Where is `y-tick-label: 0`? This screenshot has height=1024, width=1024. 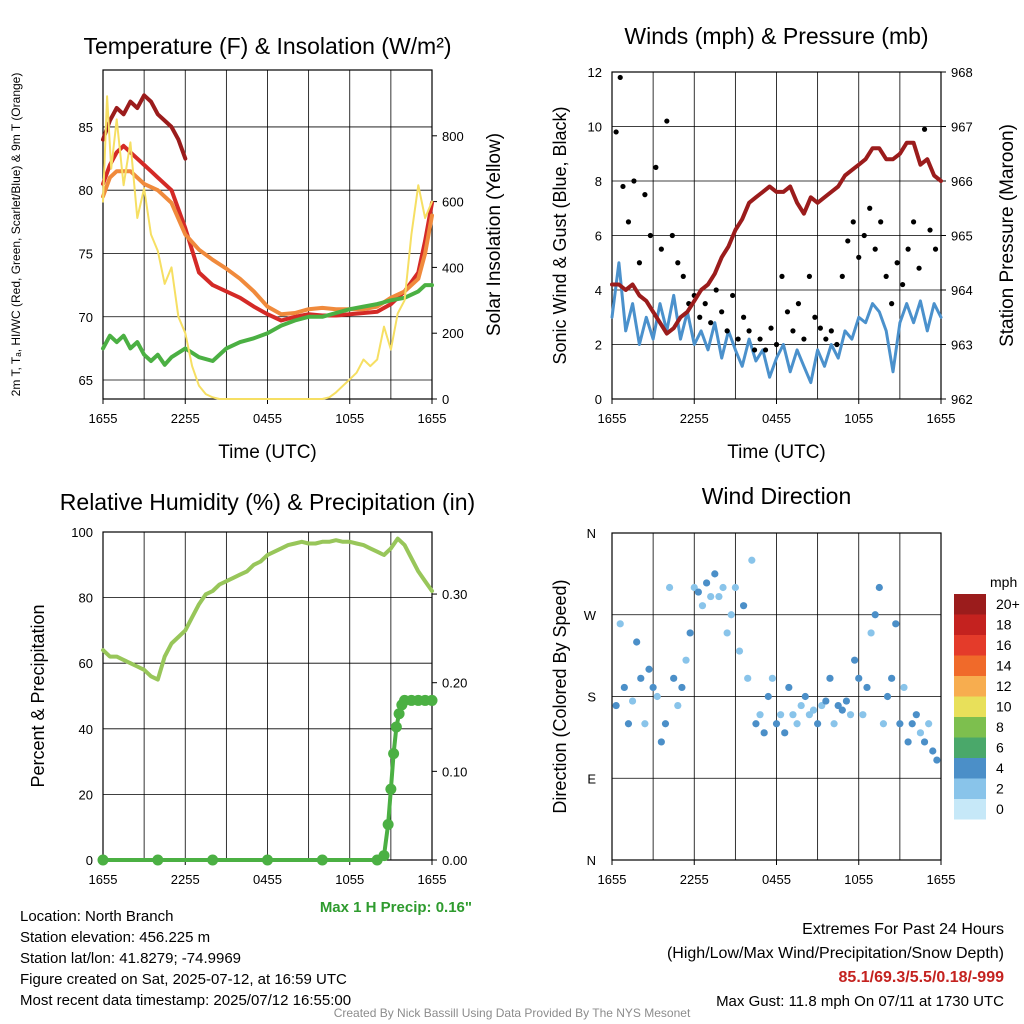 y-tick-label: 0 is located at coordinates (89, 860).